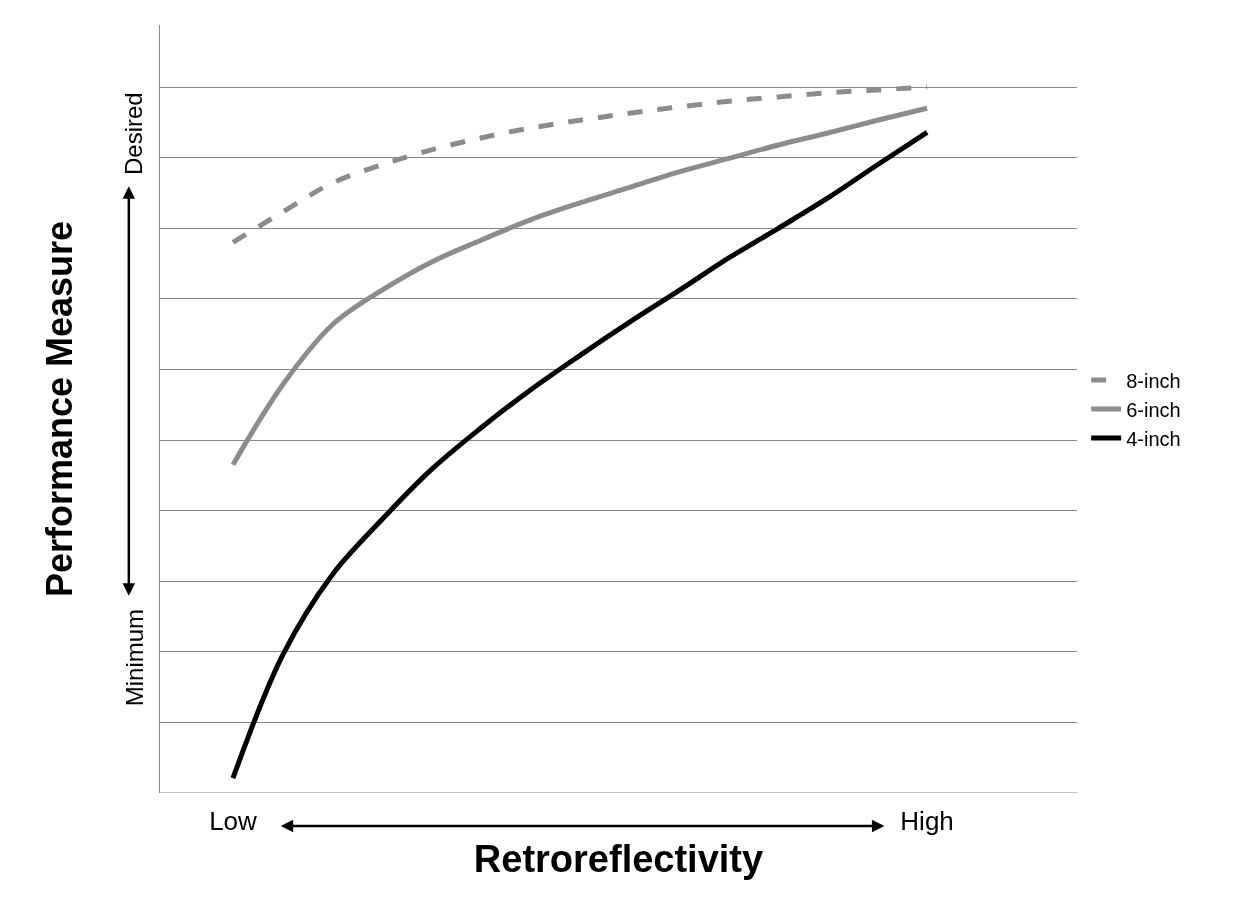 This screenshot has width=1249, height=907. Describe the element at coordinates (134, 134) in the screenshot. I see `text: Desired` at that location.